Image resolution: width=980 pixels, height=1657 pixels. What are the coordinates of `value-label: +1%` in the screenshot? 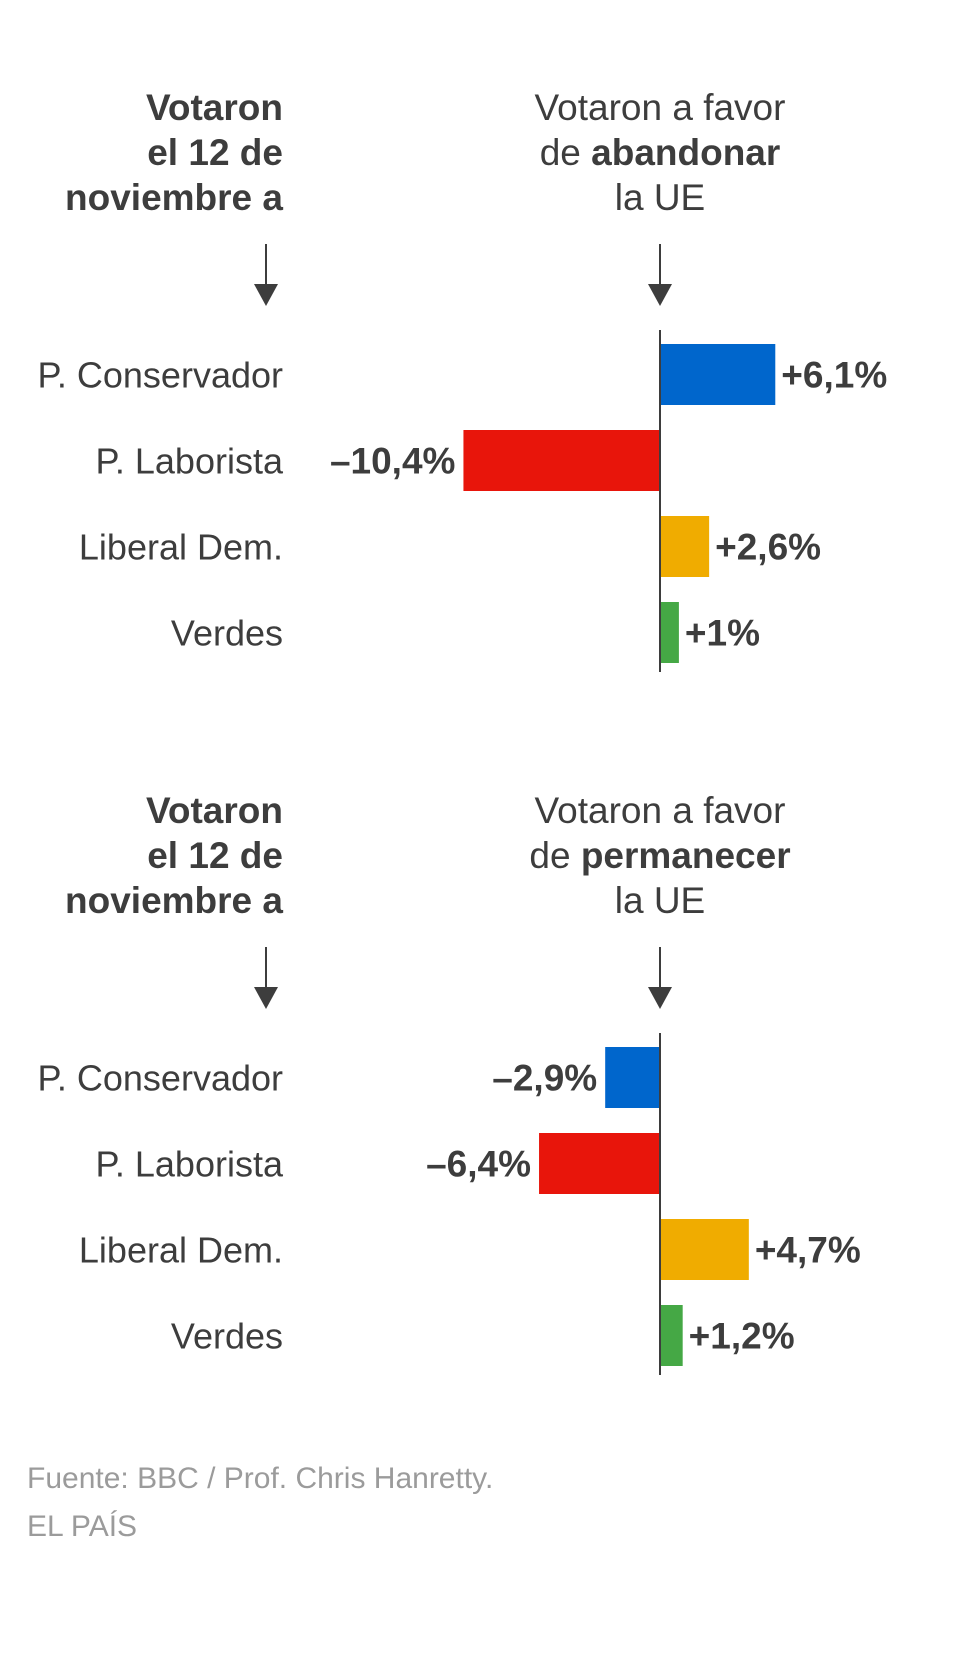 It's located at (722, 633).